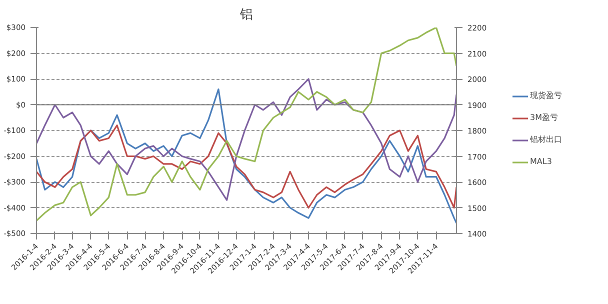 This screenshot has height=304, width=608. What do you see at coordinates (546, 139) in the screenshot?
I see `legend-label: 铝材出口` at bounding box center [546, 139].